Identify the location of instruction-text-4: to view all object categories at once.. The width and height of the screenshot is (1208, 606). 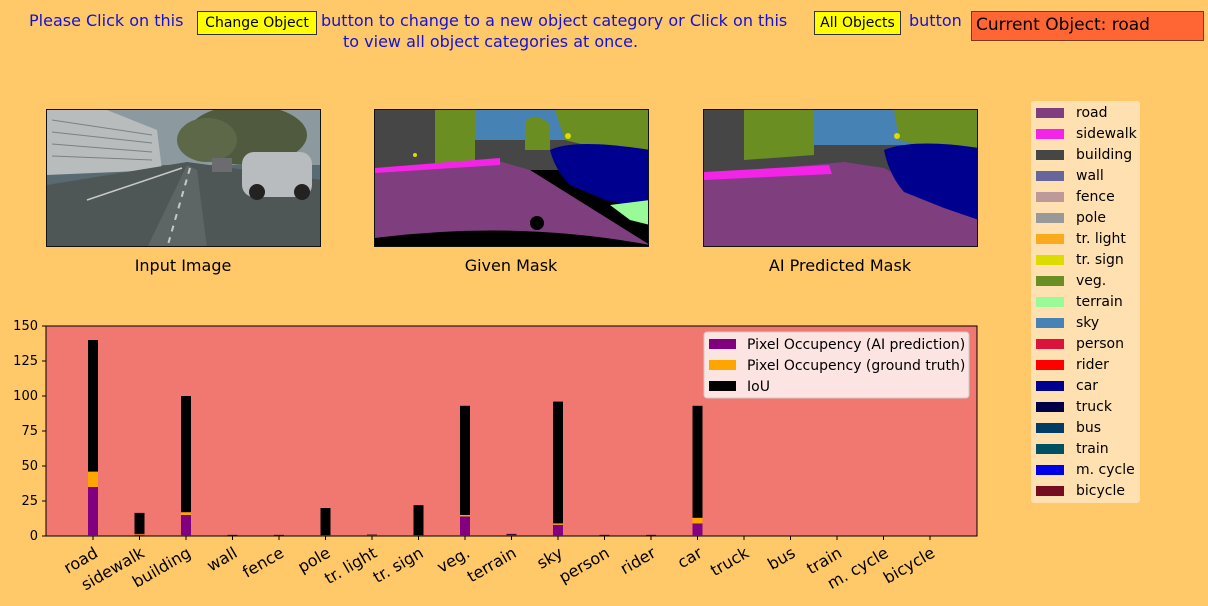
(491, 41).